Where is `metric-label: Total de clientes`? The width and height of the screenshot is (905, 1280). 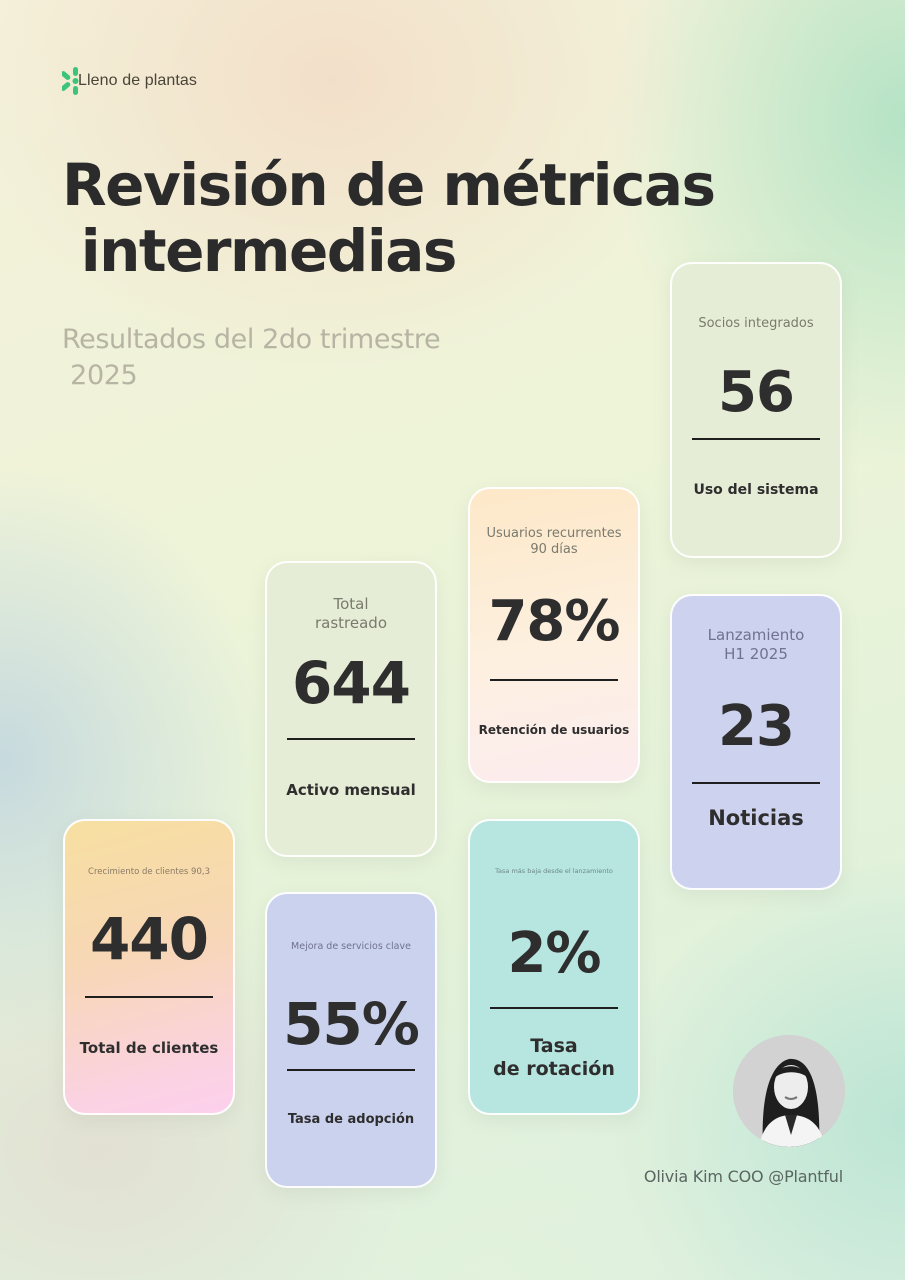 metric-label: Total de clientes is located at coordinates (149, 1048).